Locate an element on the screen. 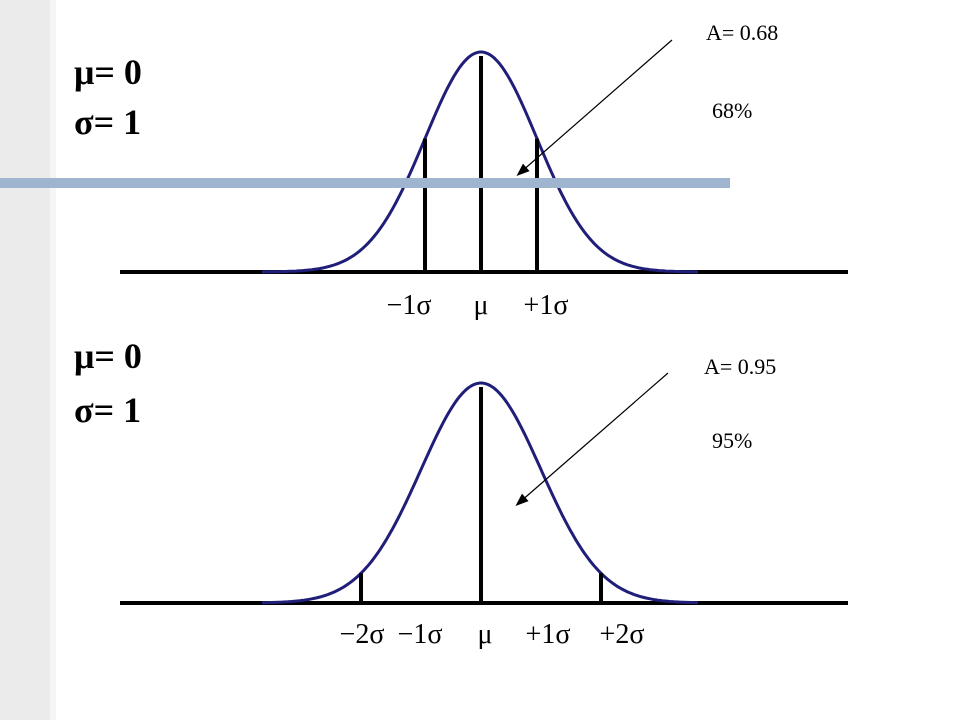  arrowhead-top is located at coordinates (523, 169).